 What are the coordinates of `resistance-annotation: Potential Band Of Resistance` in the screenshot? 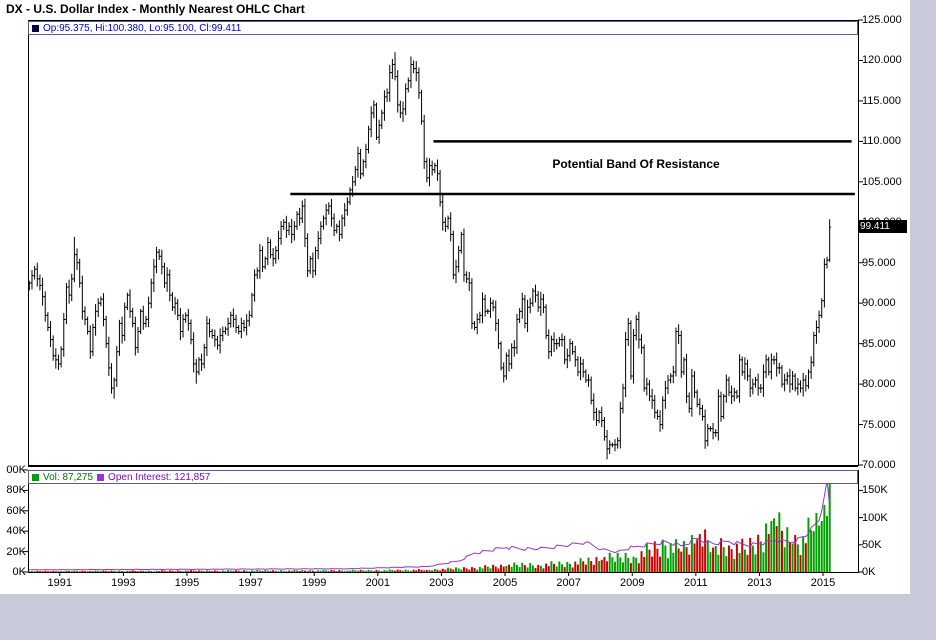 It's located at (636, 164).